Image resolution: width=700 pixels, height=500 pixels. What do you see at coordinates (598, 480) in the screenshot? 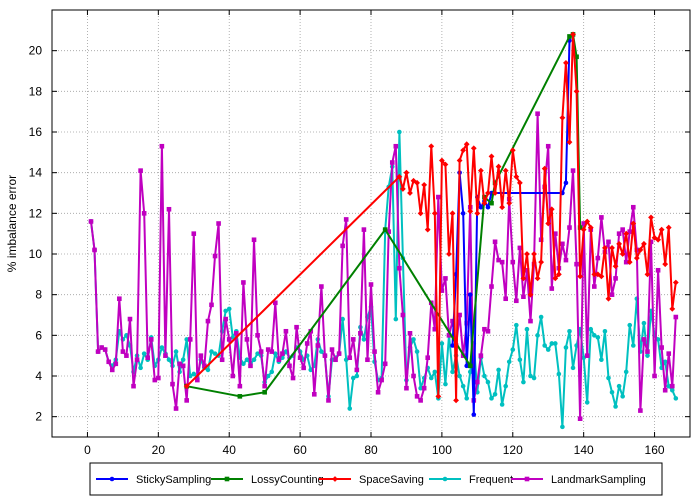
I see `legend-label: LandmarkSampling` at bounding box center [598, 480].